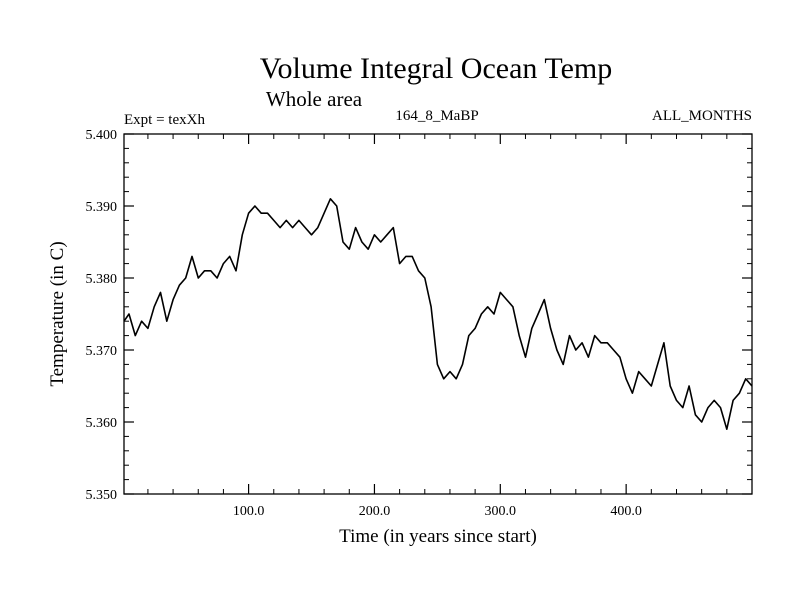  I want to click on y-tick-label: 5.390, so click(102, 207).